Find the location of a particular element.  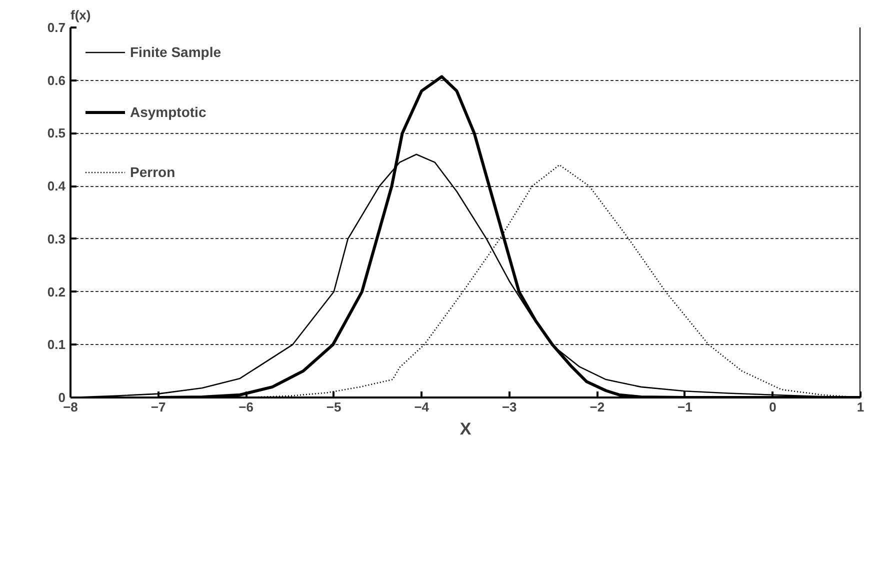

x-axis-title: X is located at coordinates (466, 429).